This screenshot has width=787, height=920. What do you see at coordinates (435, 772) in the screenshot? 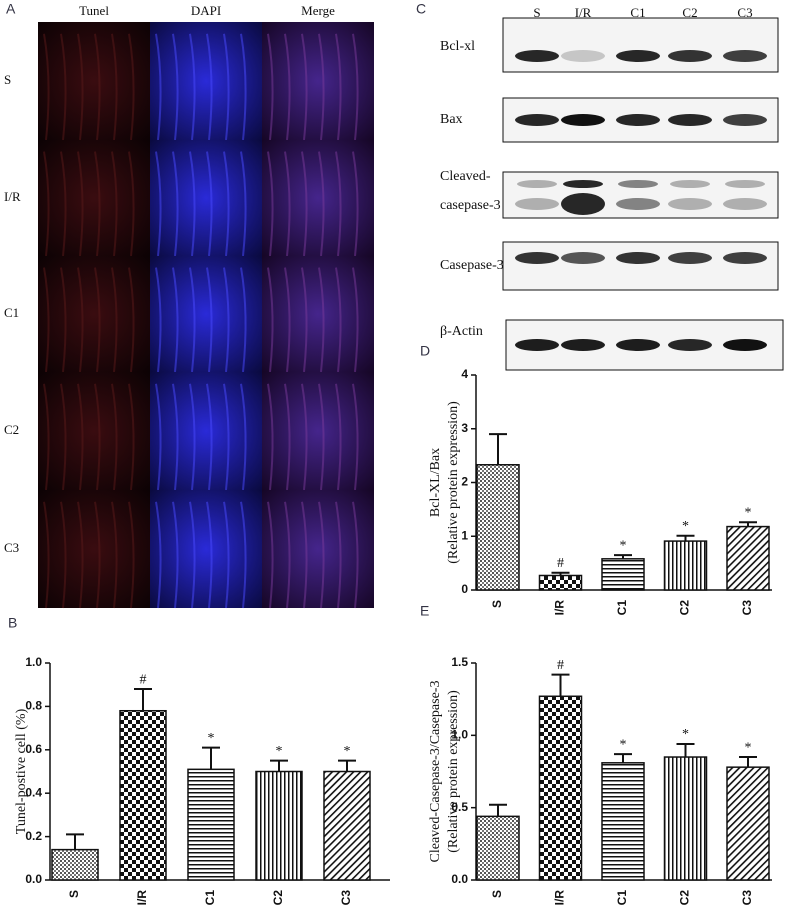
I see `y-axis-label: Cleaved-Casepase-3/Casepase-3` at bounding box center [435, 772].